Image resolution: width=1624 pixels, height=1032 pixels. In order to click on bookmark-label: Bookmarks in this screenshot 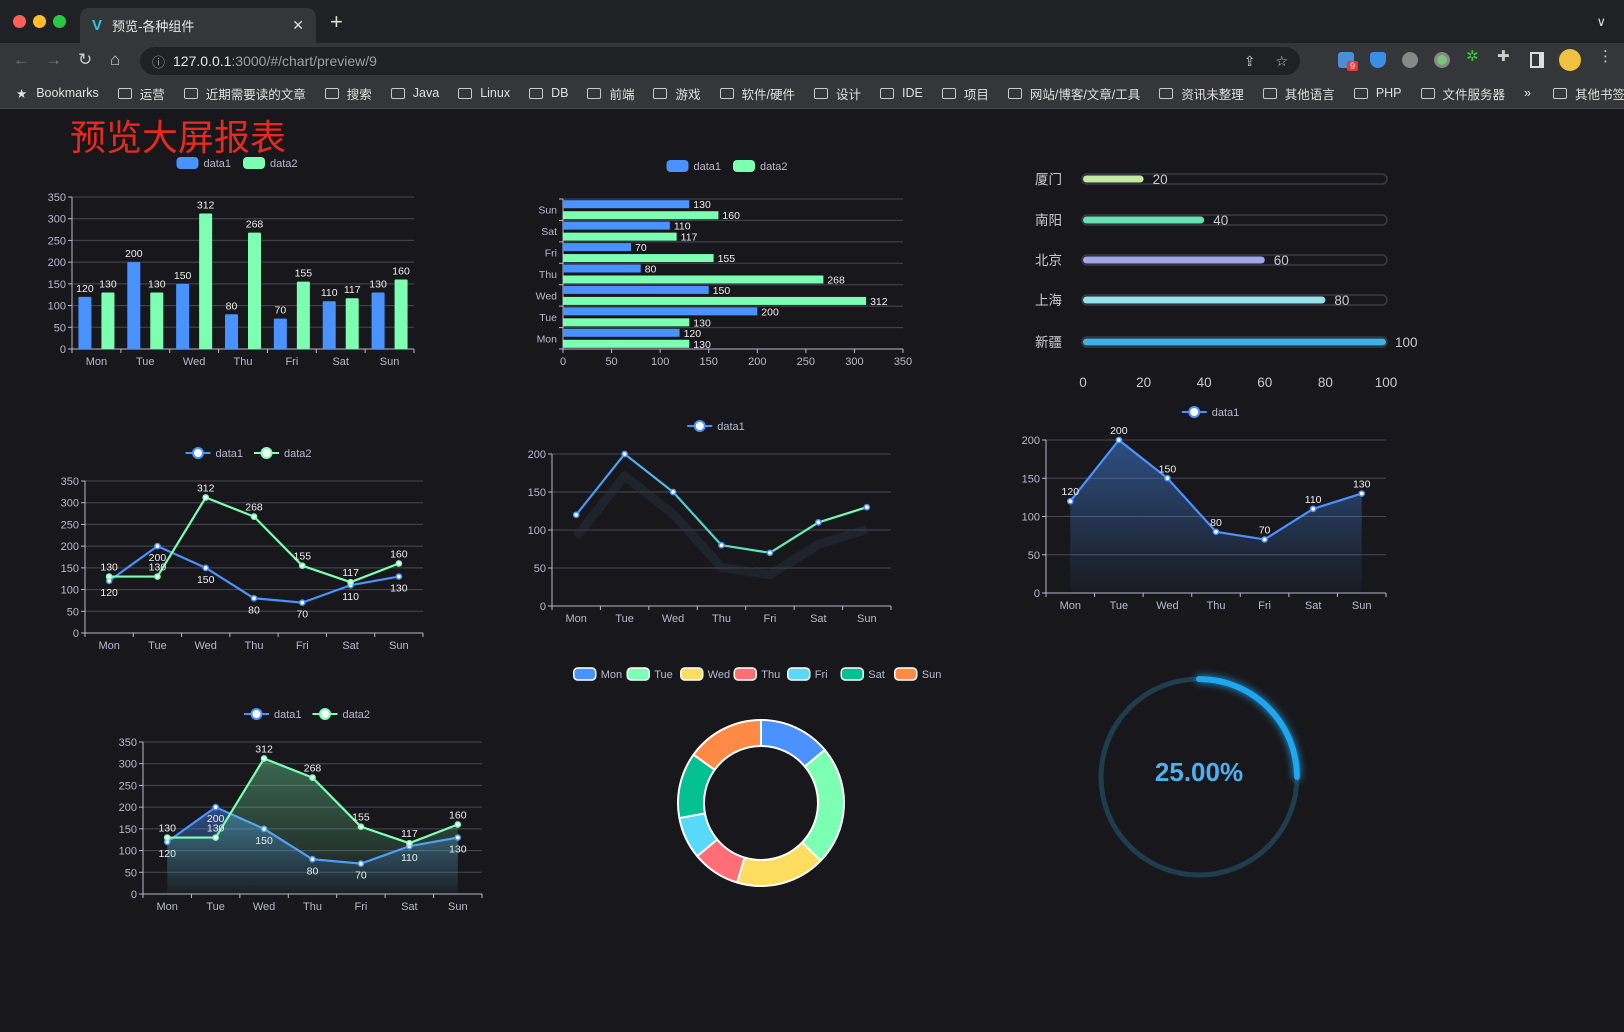, I will do `click(67, 93)`.